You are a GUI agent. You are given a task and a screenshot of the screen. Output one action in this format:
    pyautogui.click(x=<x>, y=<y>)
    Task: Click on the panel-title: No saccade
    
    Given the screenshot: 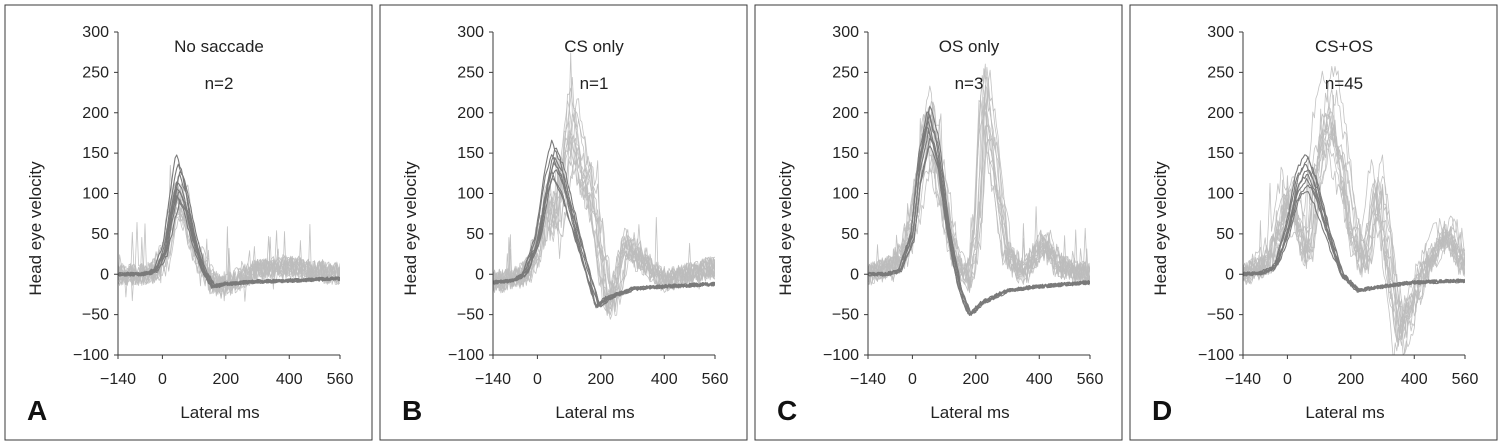 What is the action you would take?
    pyautogui.click(x=219, y=46)
    